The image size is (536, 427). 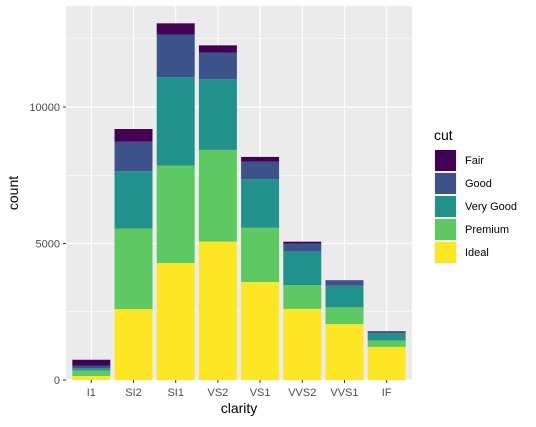 I want to click on y-tick-label: 10000, so click(x=44, y=108).